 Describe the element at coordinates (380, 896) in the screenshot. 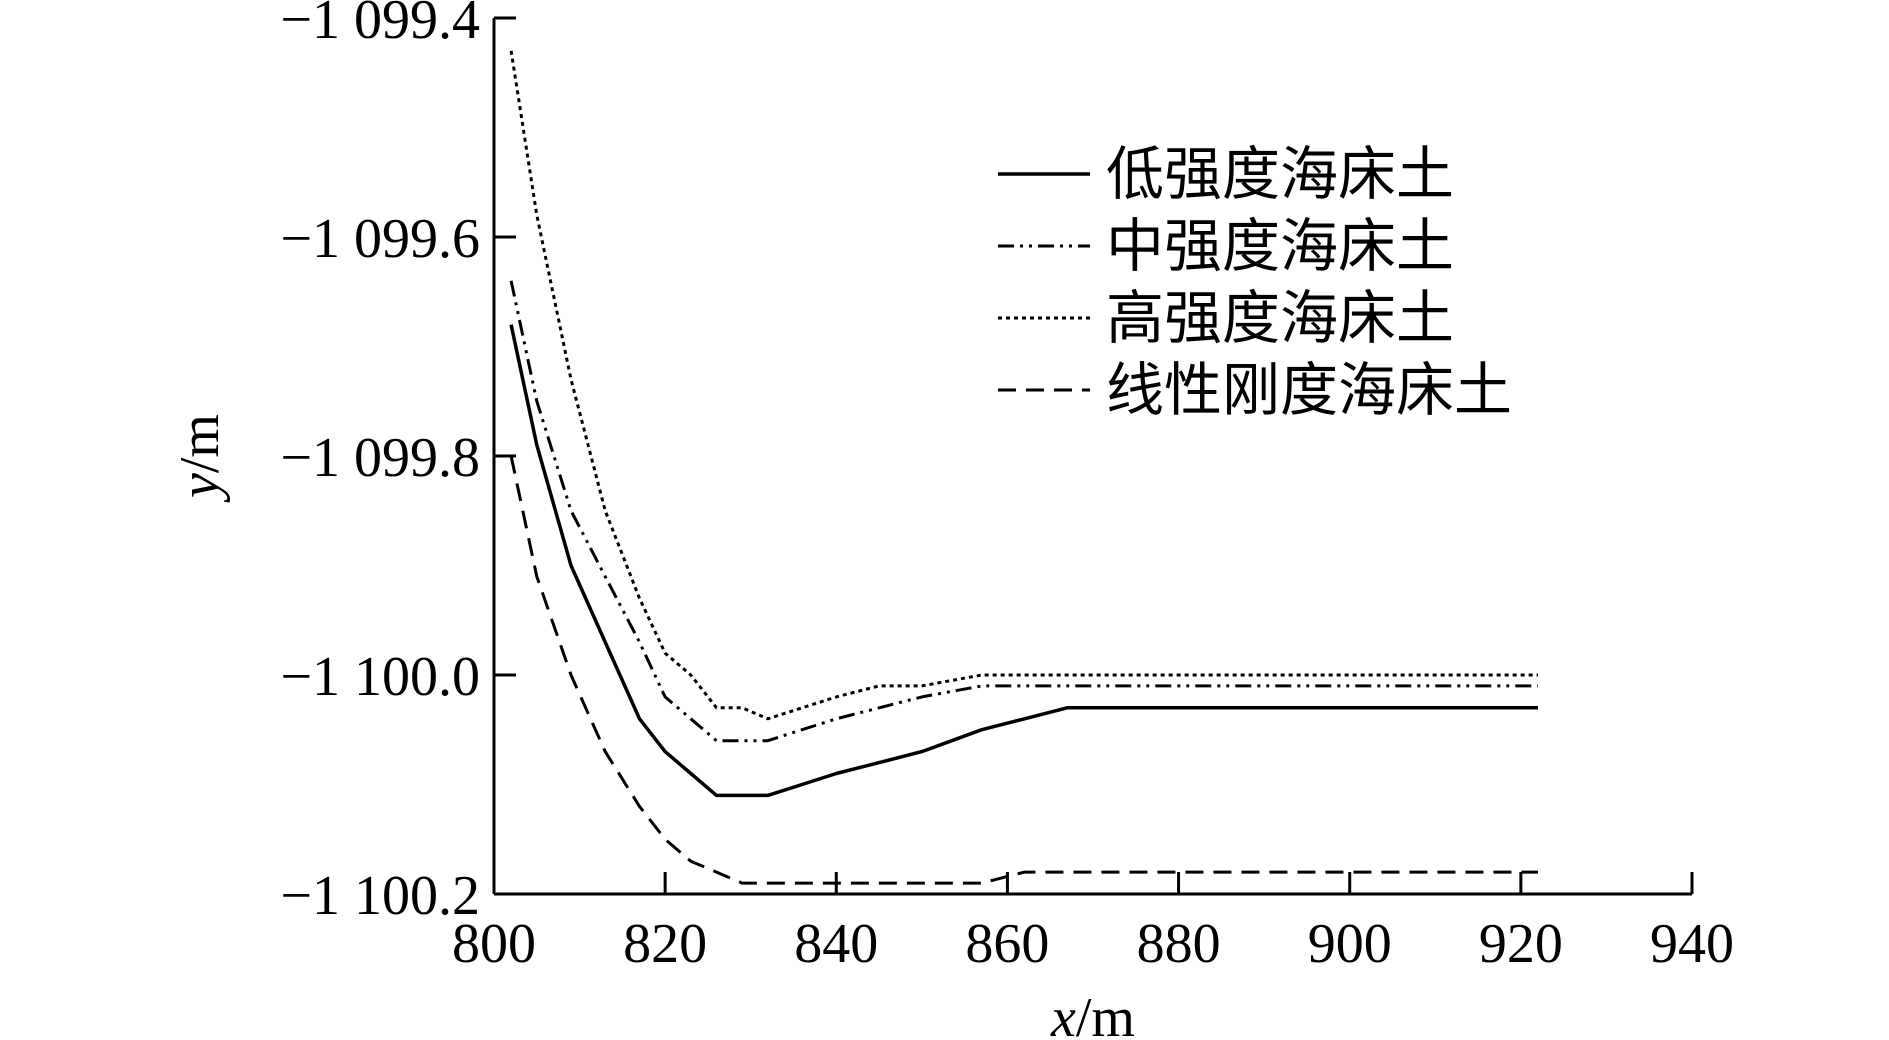

I see `y-tick-label: −1 100.2` at that location.